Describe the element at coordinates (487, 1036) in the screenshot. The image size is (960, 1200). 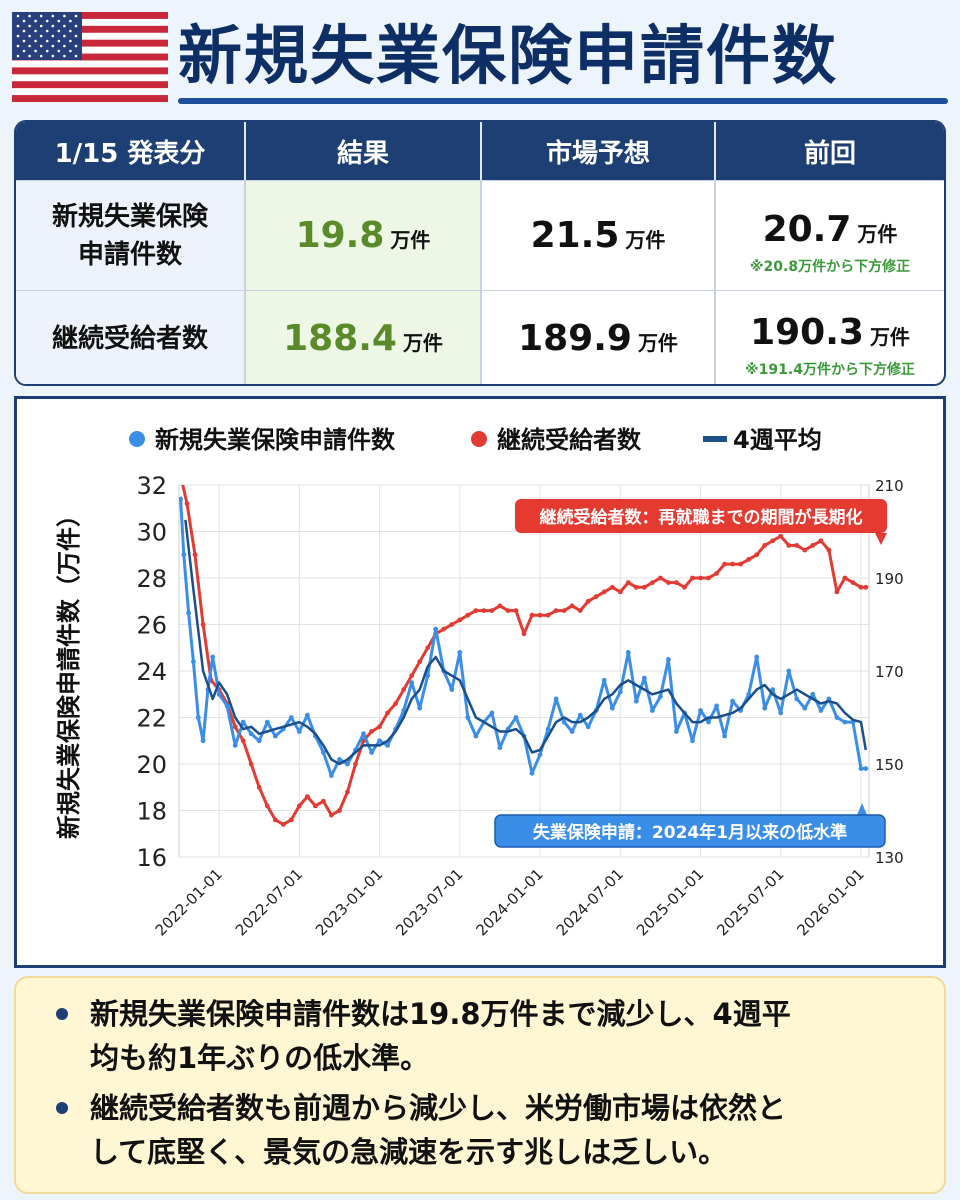
I see `summary-item: 新規失業保険申請件数は19.8万件まで減少し、4週平 均も約1年ぶりの低水準。` at that location.